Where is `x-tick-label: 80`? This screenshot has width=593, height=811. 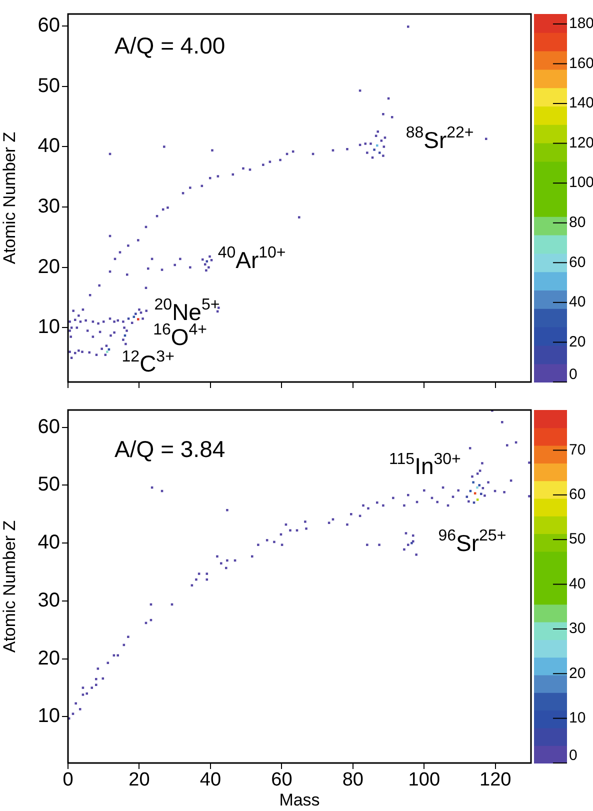 x-tick-label: 80 is located at coordinates (353, 780).